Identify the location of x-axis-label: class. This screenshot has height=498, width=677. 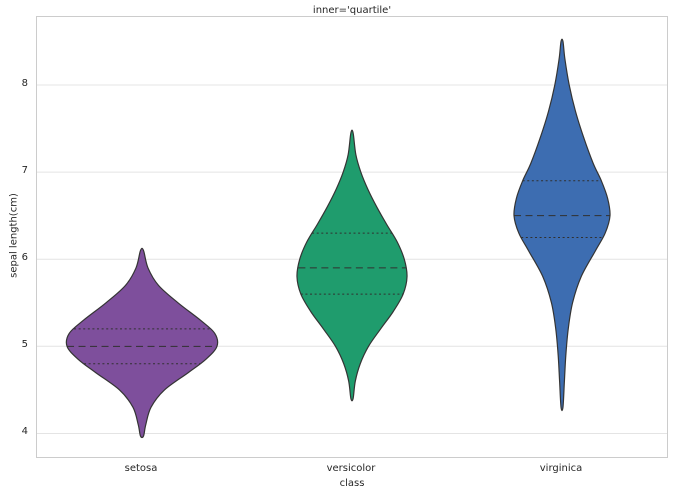
(352, 483).